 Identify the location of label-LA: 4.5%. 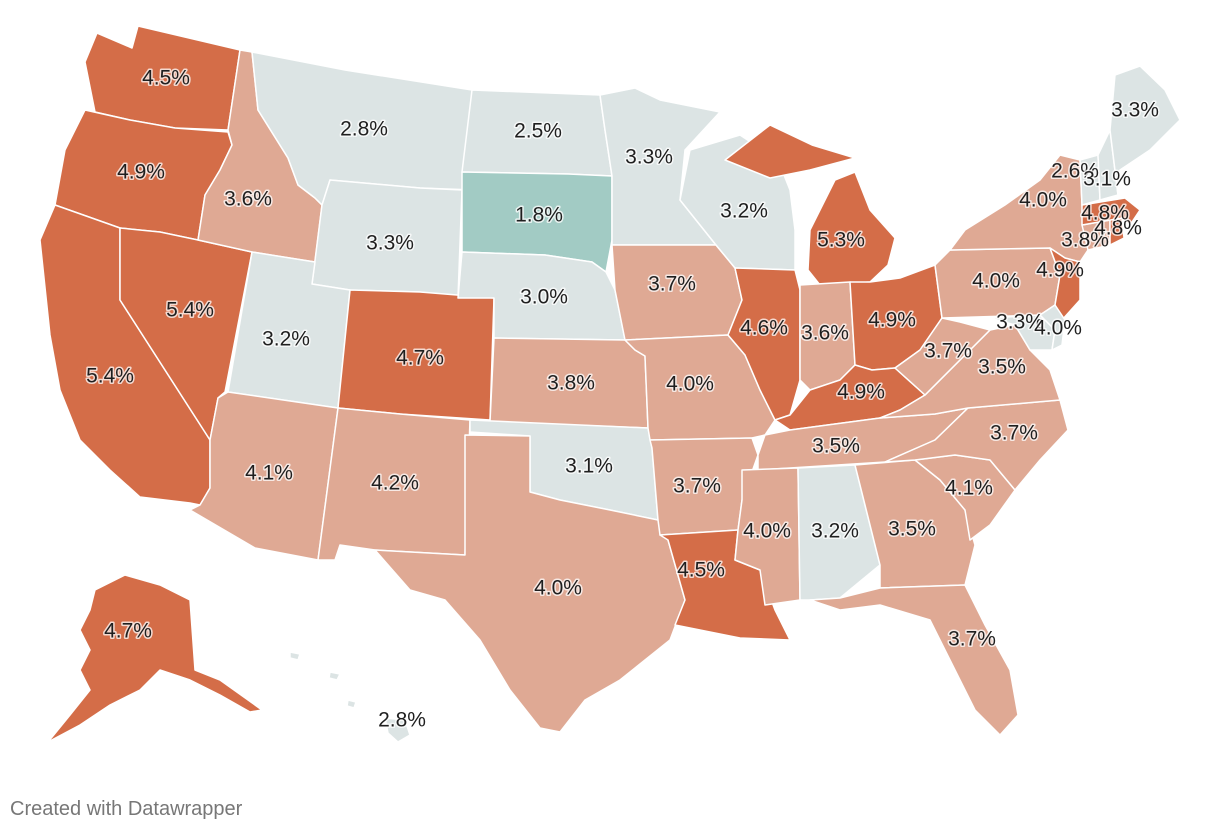
(701, 570).